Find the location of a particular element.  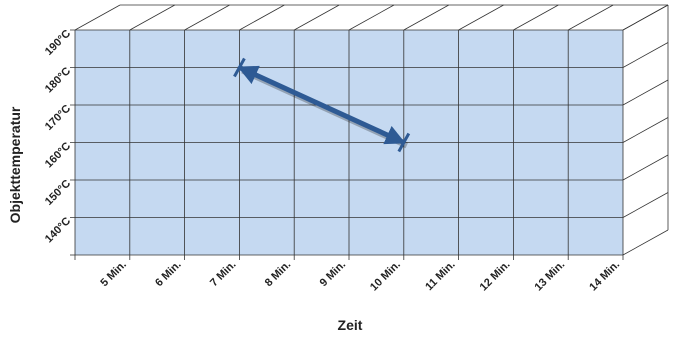

x-tick-label: 11 Min. is located at coordinates (440, 276).